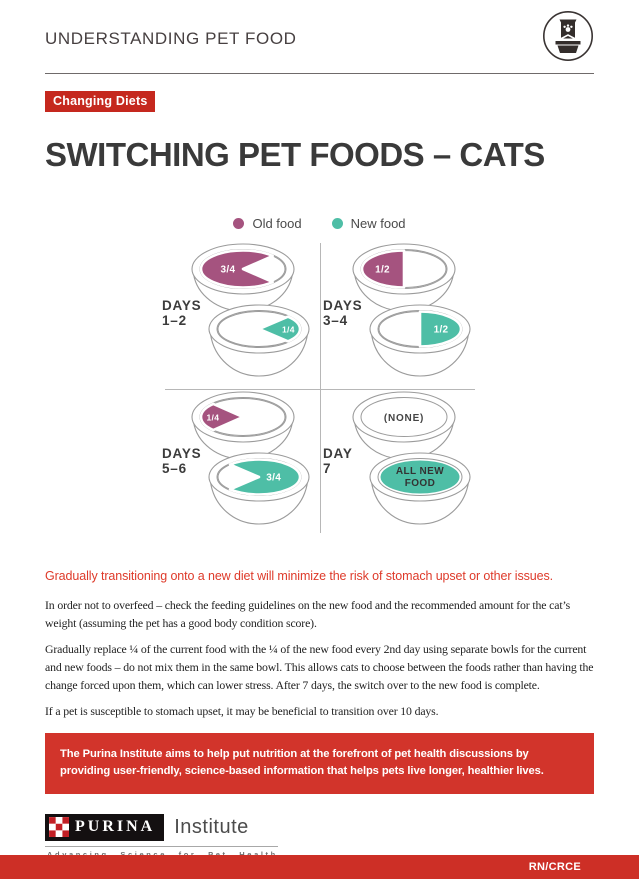 This screenshot has width=639, height=879. What do you see at coordinates (403, 277) in the screenshot?
I see `old-food-bowl: 1/2` at bounding box center [403, 277].